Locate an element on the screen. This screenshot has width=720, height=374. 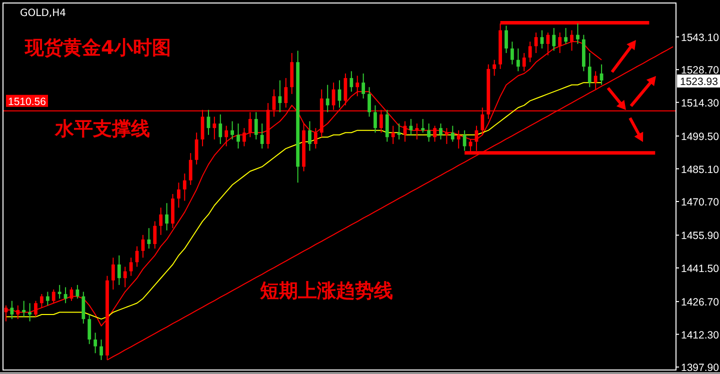
ref-line-label: 1510.56 is located at coordinates (27, 102).